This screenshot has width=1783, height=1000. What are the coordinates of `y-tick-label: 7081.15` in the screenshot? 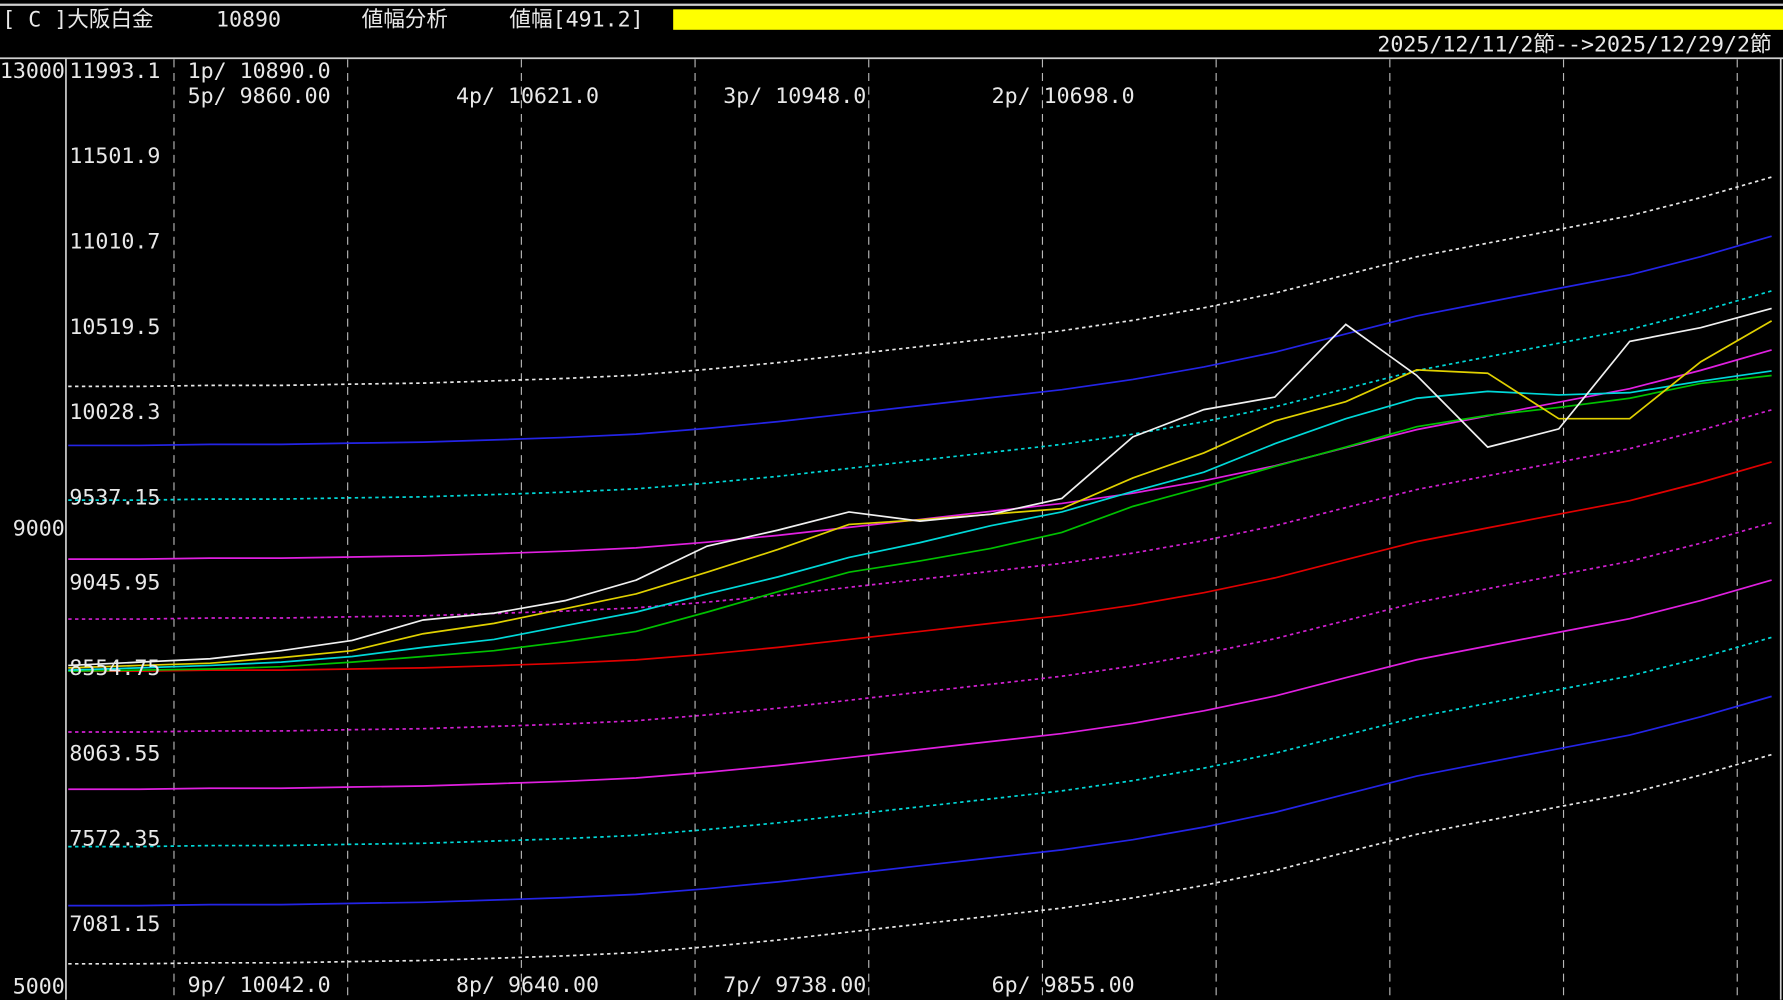 It's located at (114, 924).